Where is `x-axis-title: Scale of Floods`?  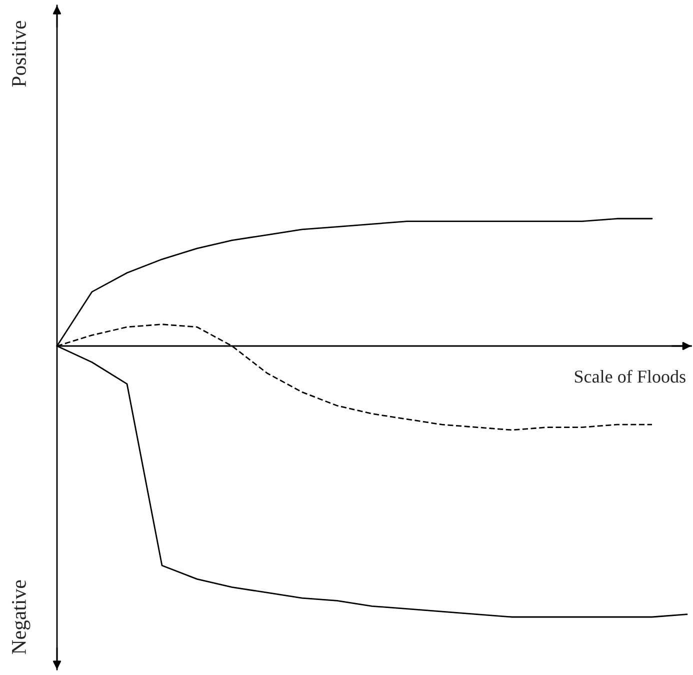 x-axis-title: Scale of Floods is located at coordinates (630, 376).